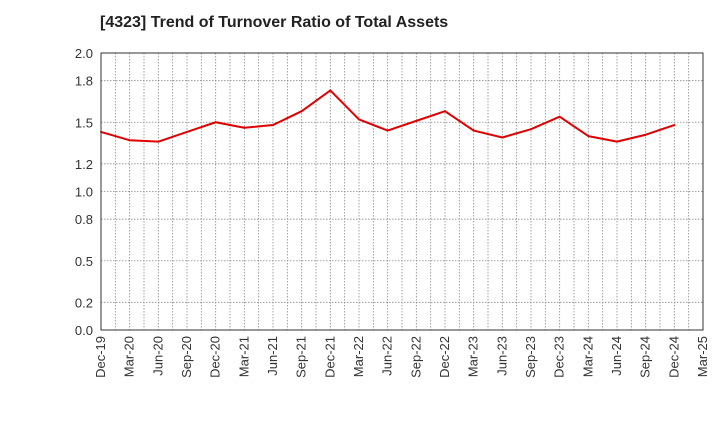 The image size is (720, 440). What do you see at coordinates (84, 261) in the screenshot?
I see `y-tick-label: 0.5` at bounding box center [84, 261].